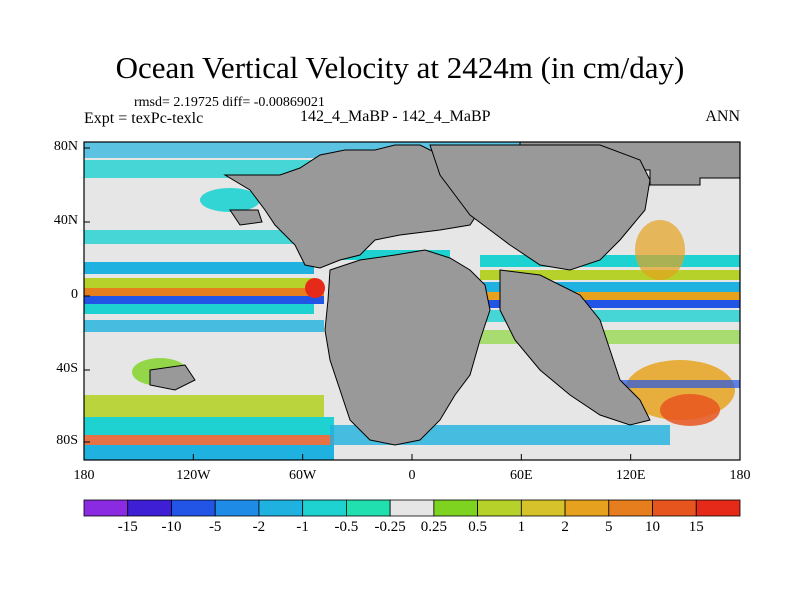  Describe the element at coordinates (565, 527) in the screenshot. I see `colorbar-label: 2` at that location.